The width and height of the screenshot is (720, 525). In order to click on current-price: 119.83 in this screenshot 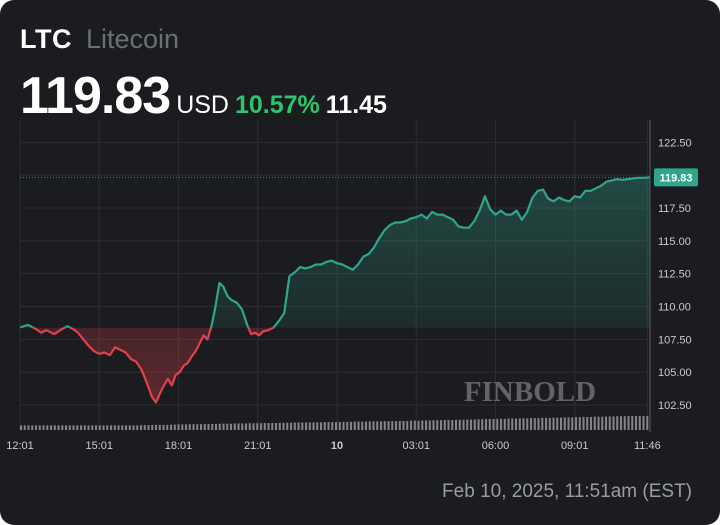, I will do `click(95, 96)`.